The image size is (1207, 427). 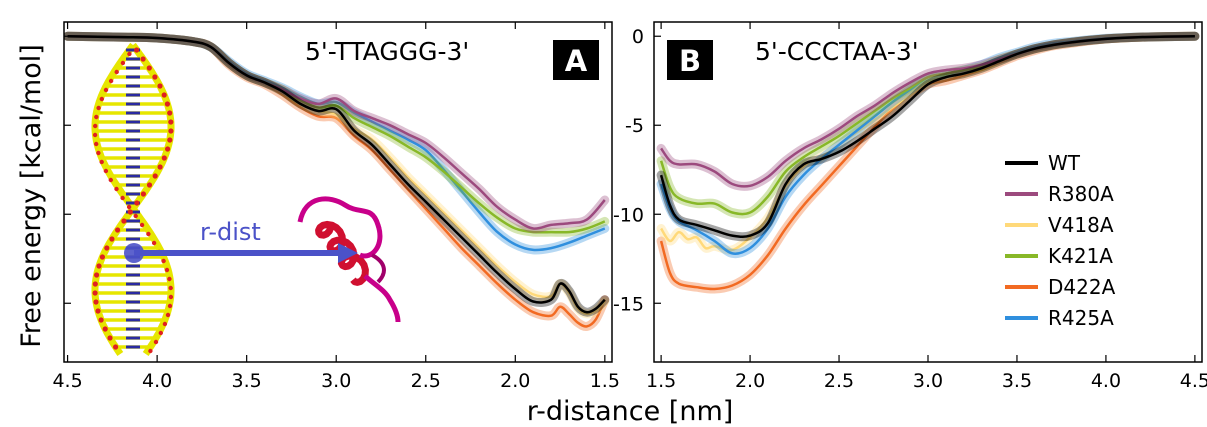 I want to click on panel-a-title: 5'-TTAGGG-3', so click(x=387, y=51).